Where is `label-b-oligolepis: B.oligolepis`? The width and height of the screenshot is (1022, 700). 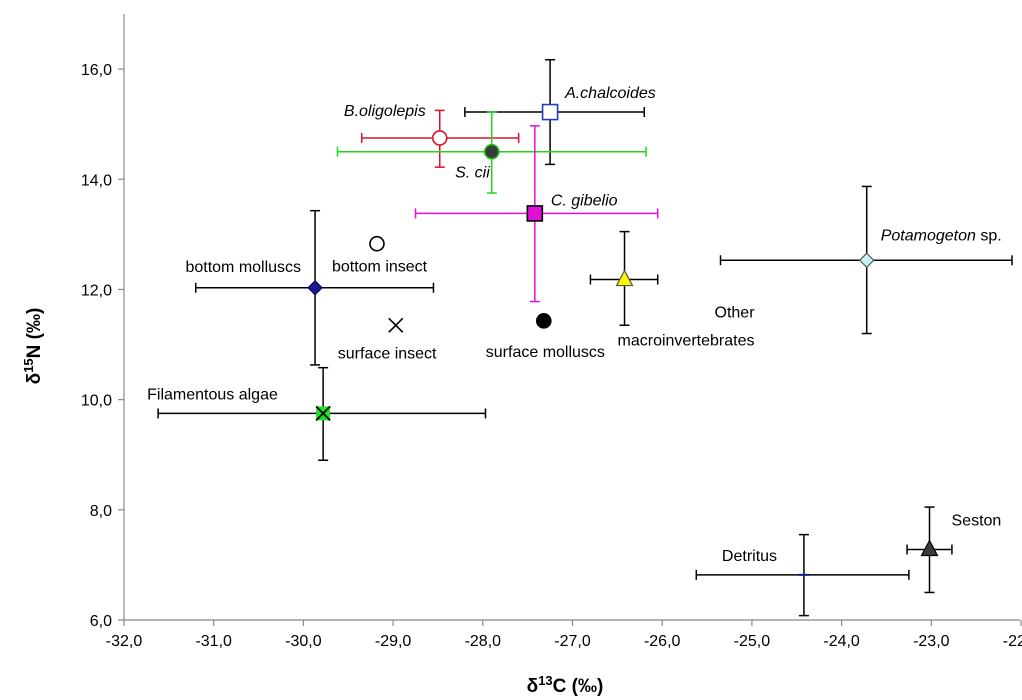 label-b-oligolepis: B.oligolepis is located at coordinates (385, 111).